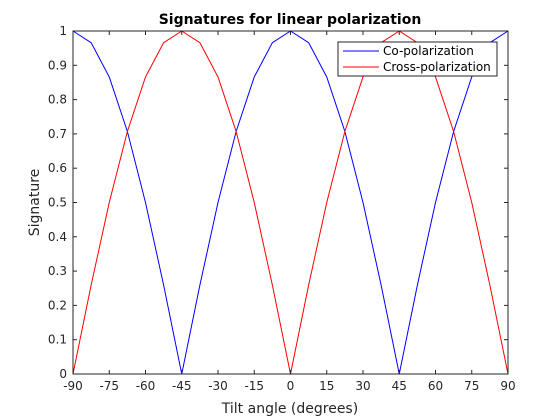 This screenshot has width=560, height=420. What do you see at coordinates (57, 271) in the screenshot?
I see `y-tick-label: 0.3` at bounding box center [57, 271].